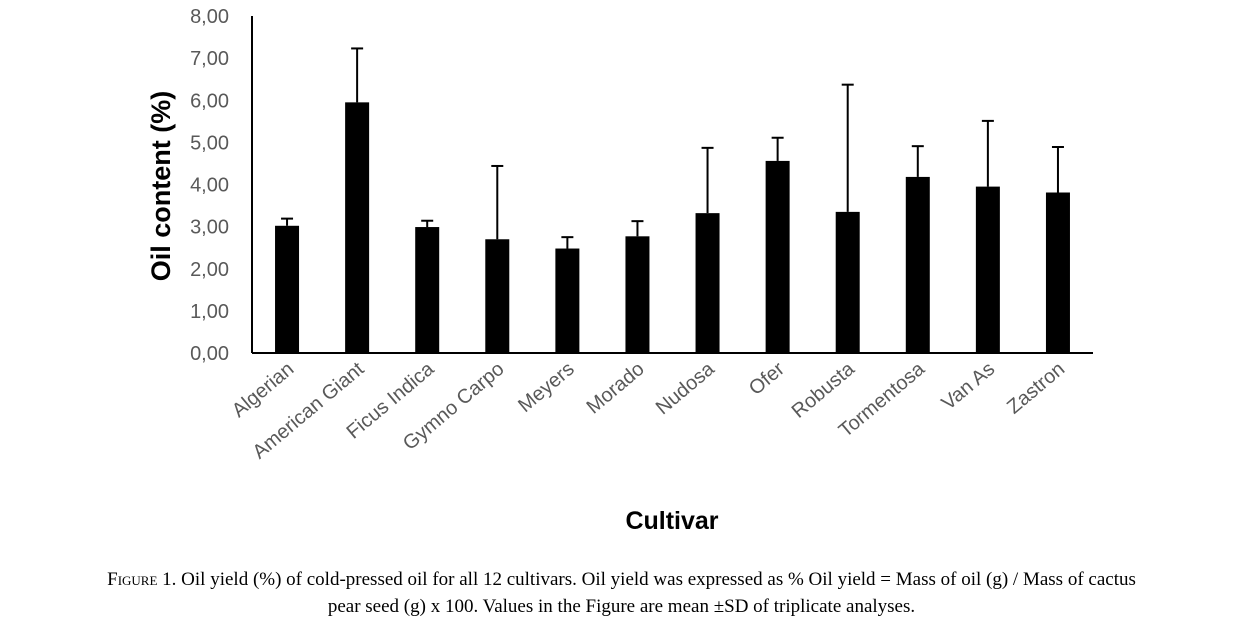 The width and height of the screenshot is (1243, 635). Describe the element at coordinates (209, 143) in the screenshot. I see `y-tick-label: 5,00` at that location.